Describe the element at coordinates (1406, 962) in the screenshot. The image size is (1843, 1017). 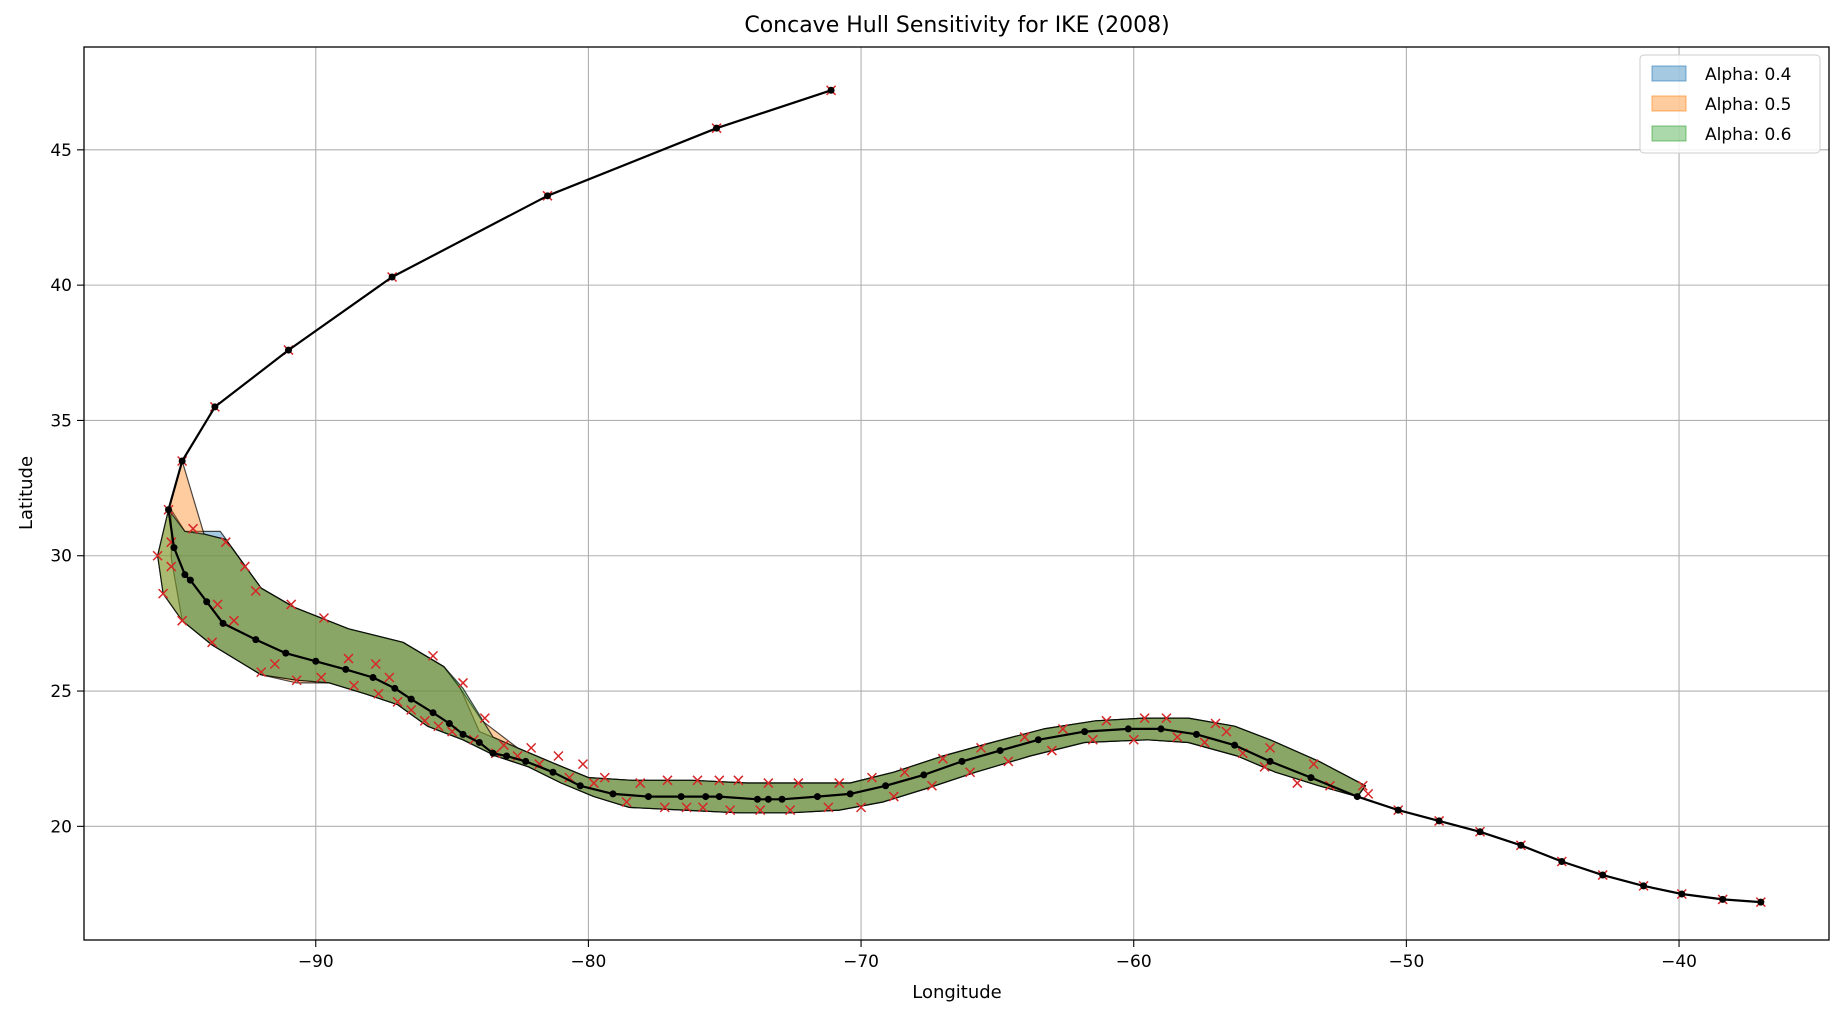
I see `x-tick-label: −50` at that location.